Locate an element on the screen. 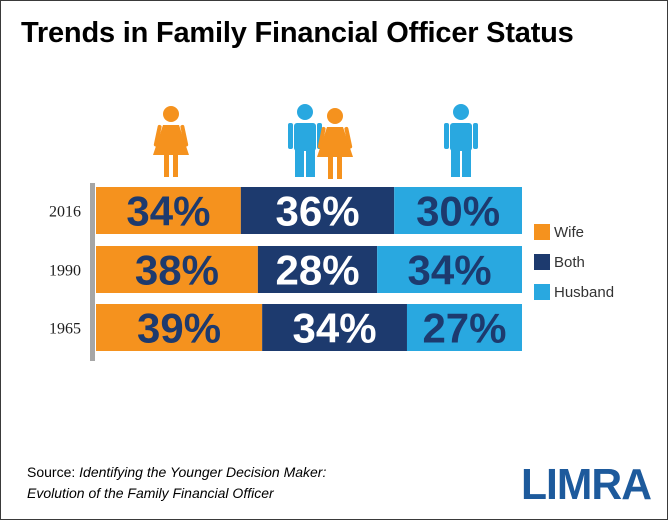 This screenshot has height=520, width=668. data-label-husband-1965: 27% is located at coordinates (464, 328).